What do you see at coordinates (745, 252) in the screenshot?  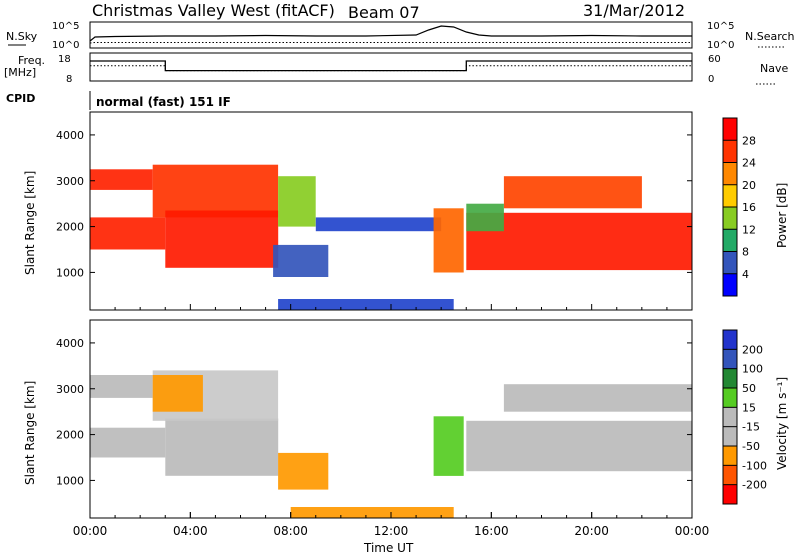 I see `power-colorbar-tick-label: 8` at bounding box center [745, 252].